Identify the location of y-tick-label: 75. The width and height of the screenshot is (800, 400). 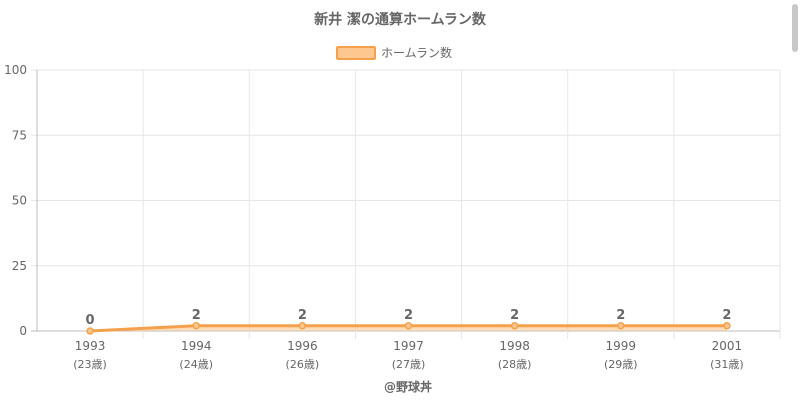
(19, 135).